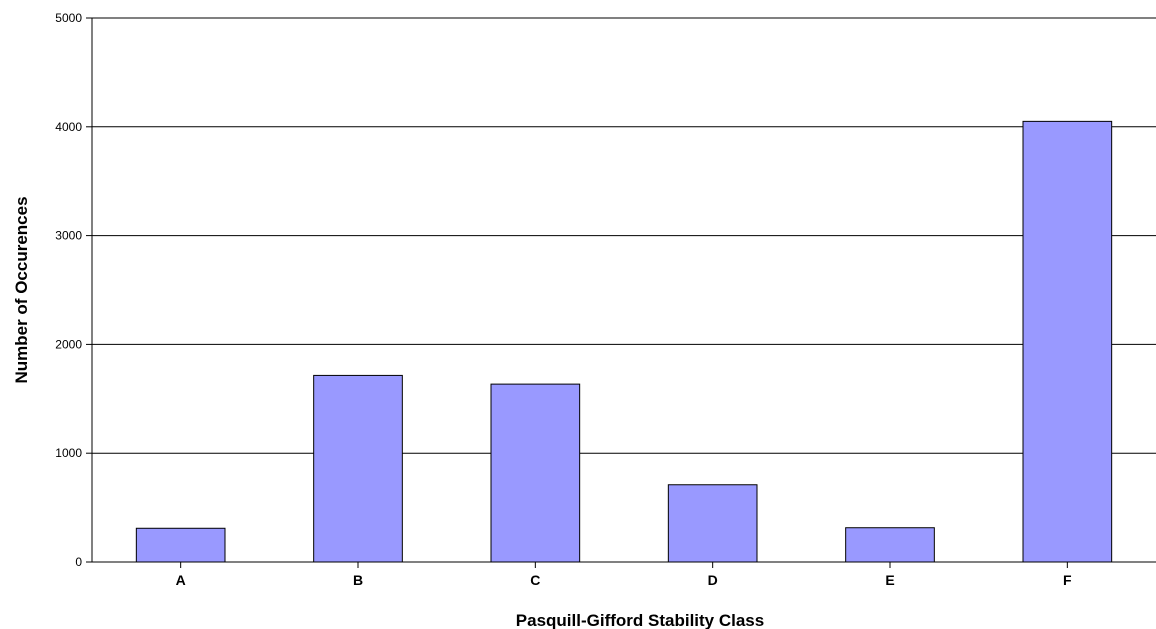  I want to click on x-axis-title: Pasquill-Gifford Stability Class, so click(640, 620).